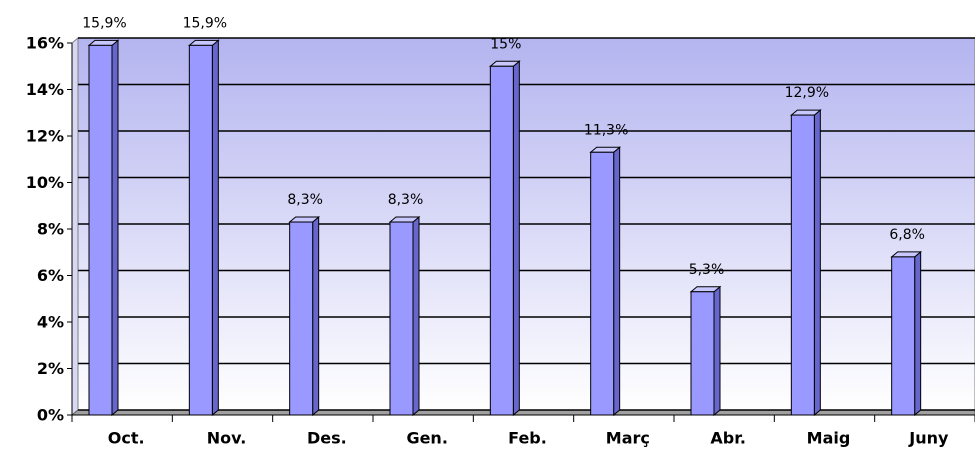 This screenshot has height=451, width=975. I want to click on x-tick-label: Maig, so click(829, 438).